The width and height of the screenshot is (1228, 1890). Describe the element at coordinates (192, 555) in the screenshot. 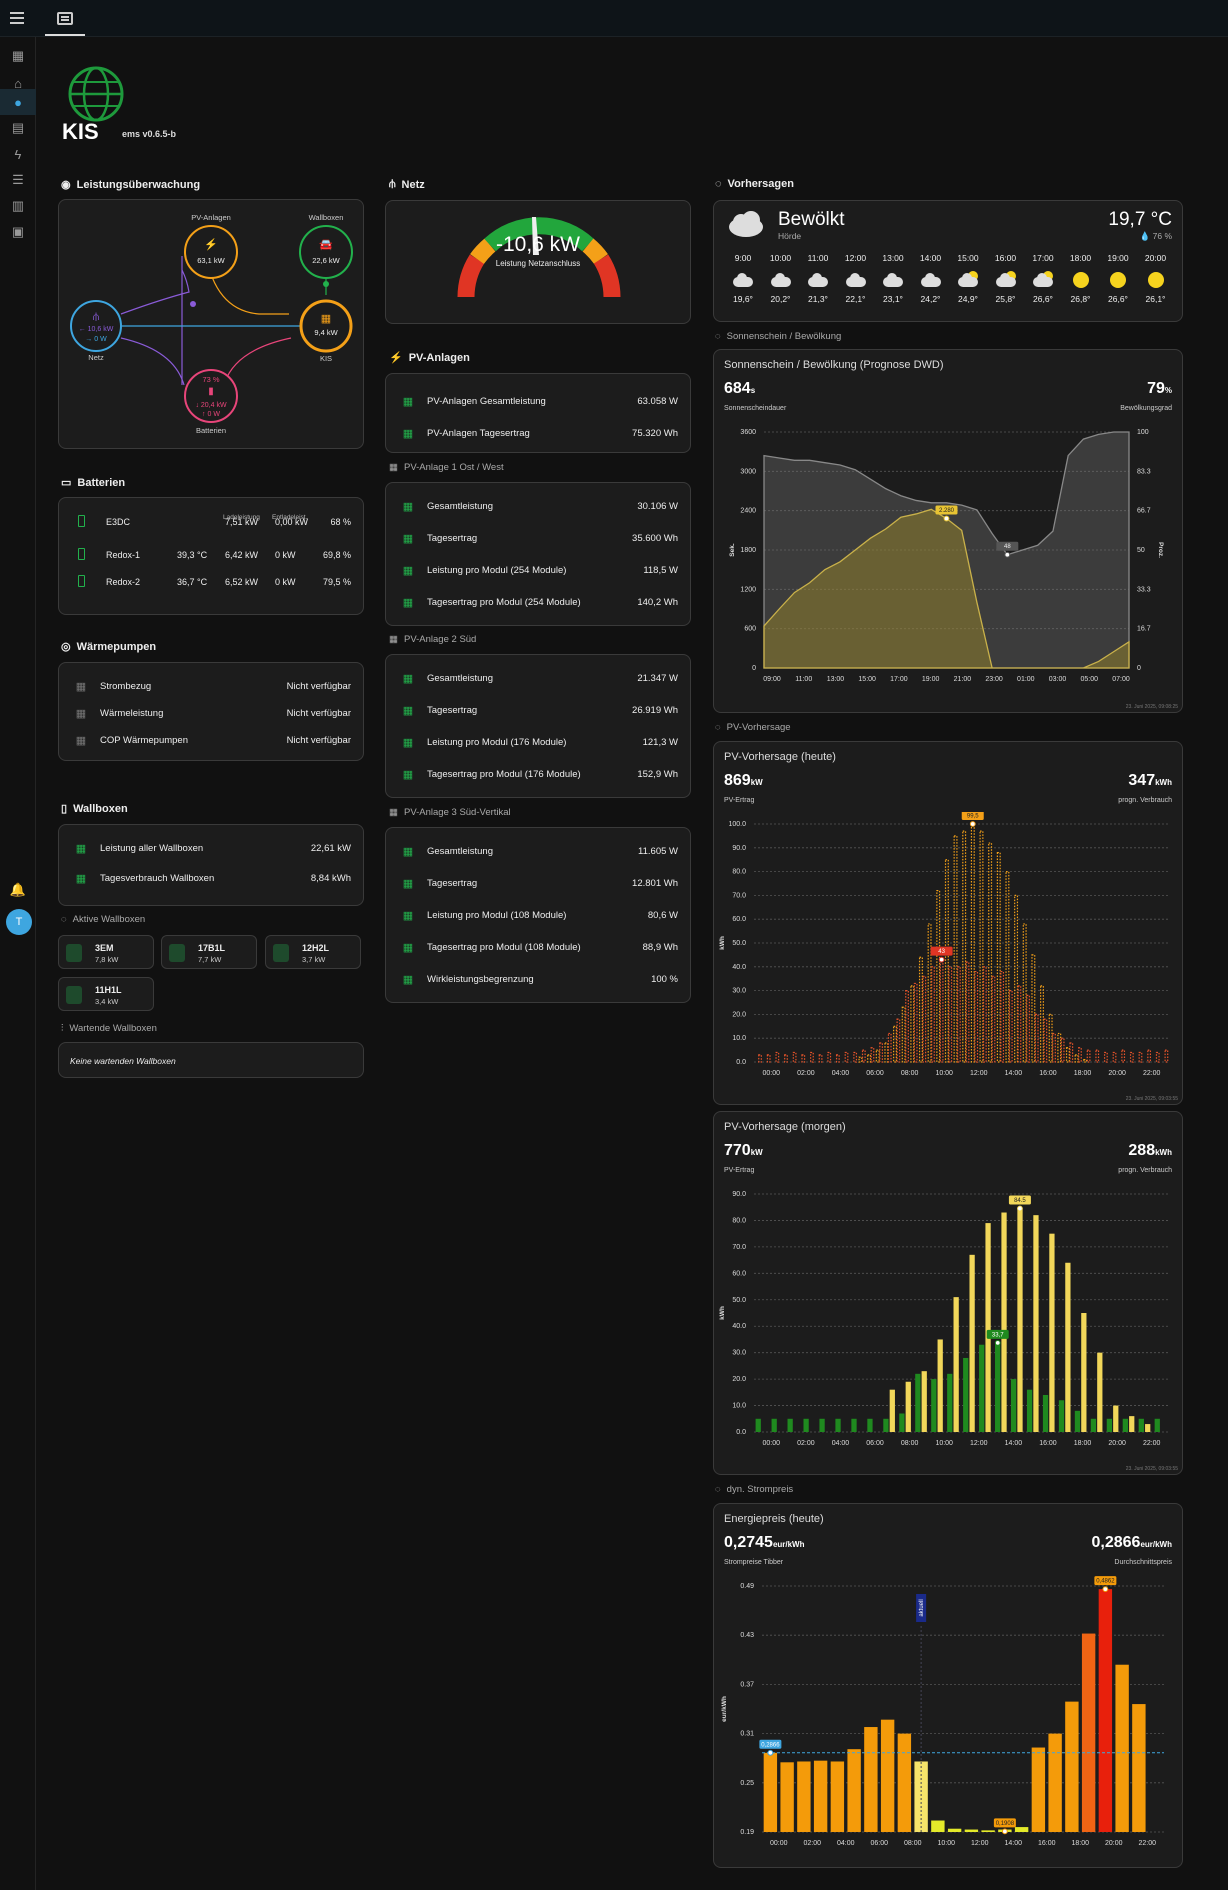

I see `battery-temp: 39,3 °C` at that location.